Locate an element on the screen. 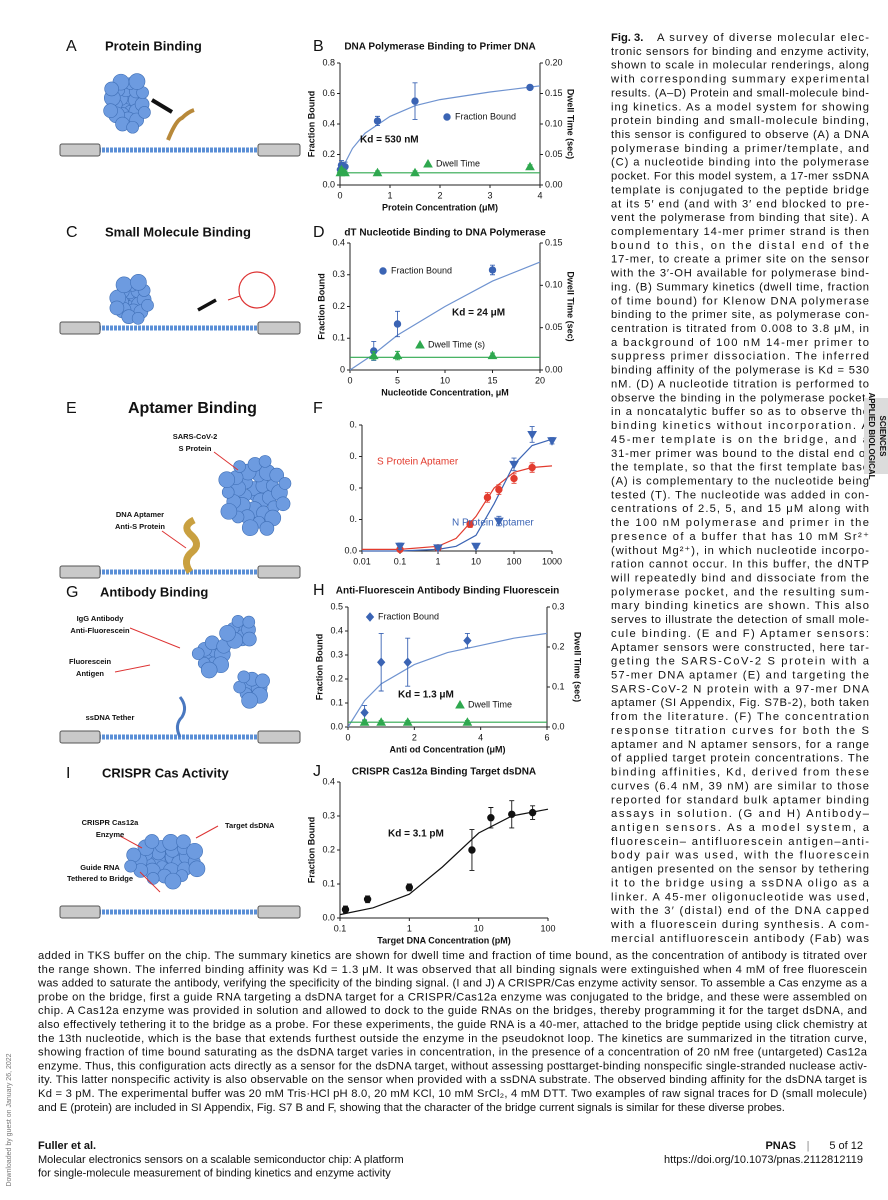 This screenshot has height=1200, width=888. x-tick-label: 10 is located at coordinates (476, 561).